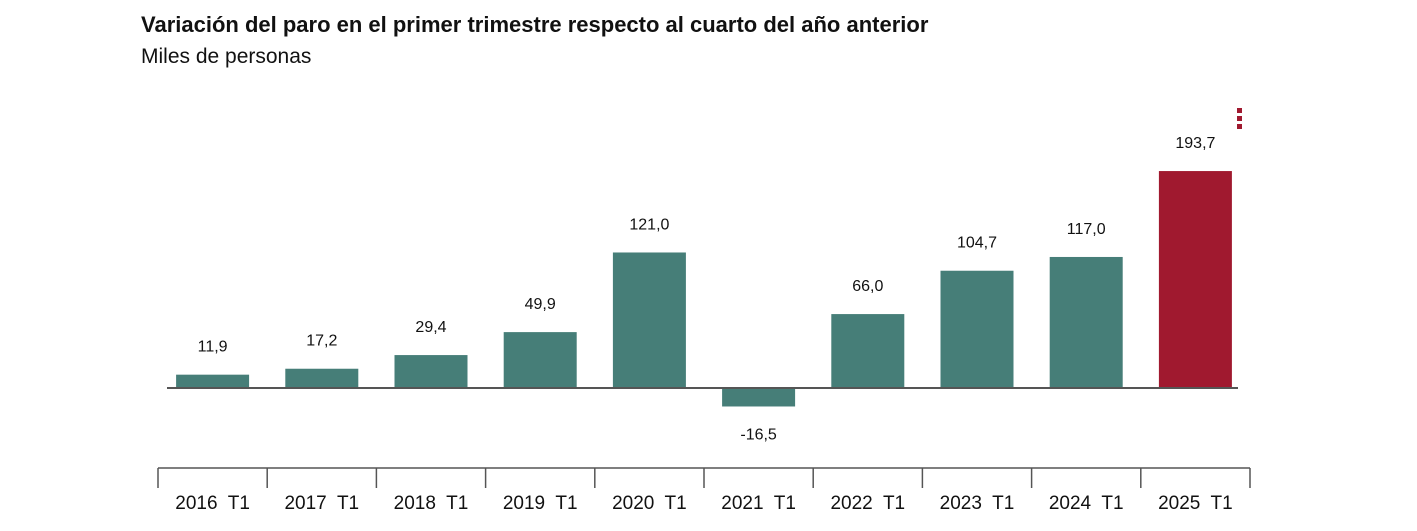  I want to click on x-tick-label: 2018 T1, so click(431, 503).